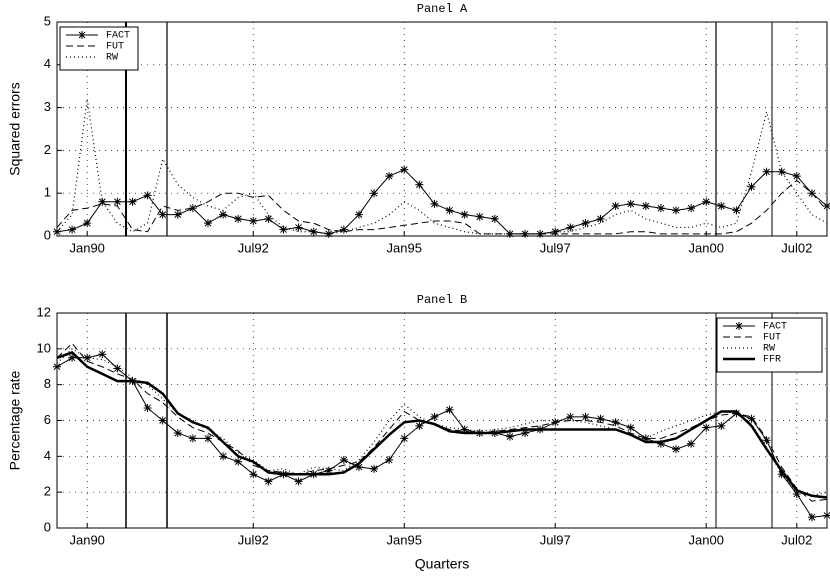 This screenshot has height=579, width=830. I want to click on legend-marker, so click(82, 35).